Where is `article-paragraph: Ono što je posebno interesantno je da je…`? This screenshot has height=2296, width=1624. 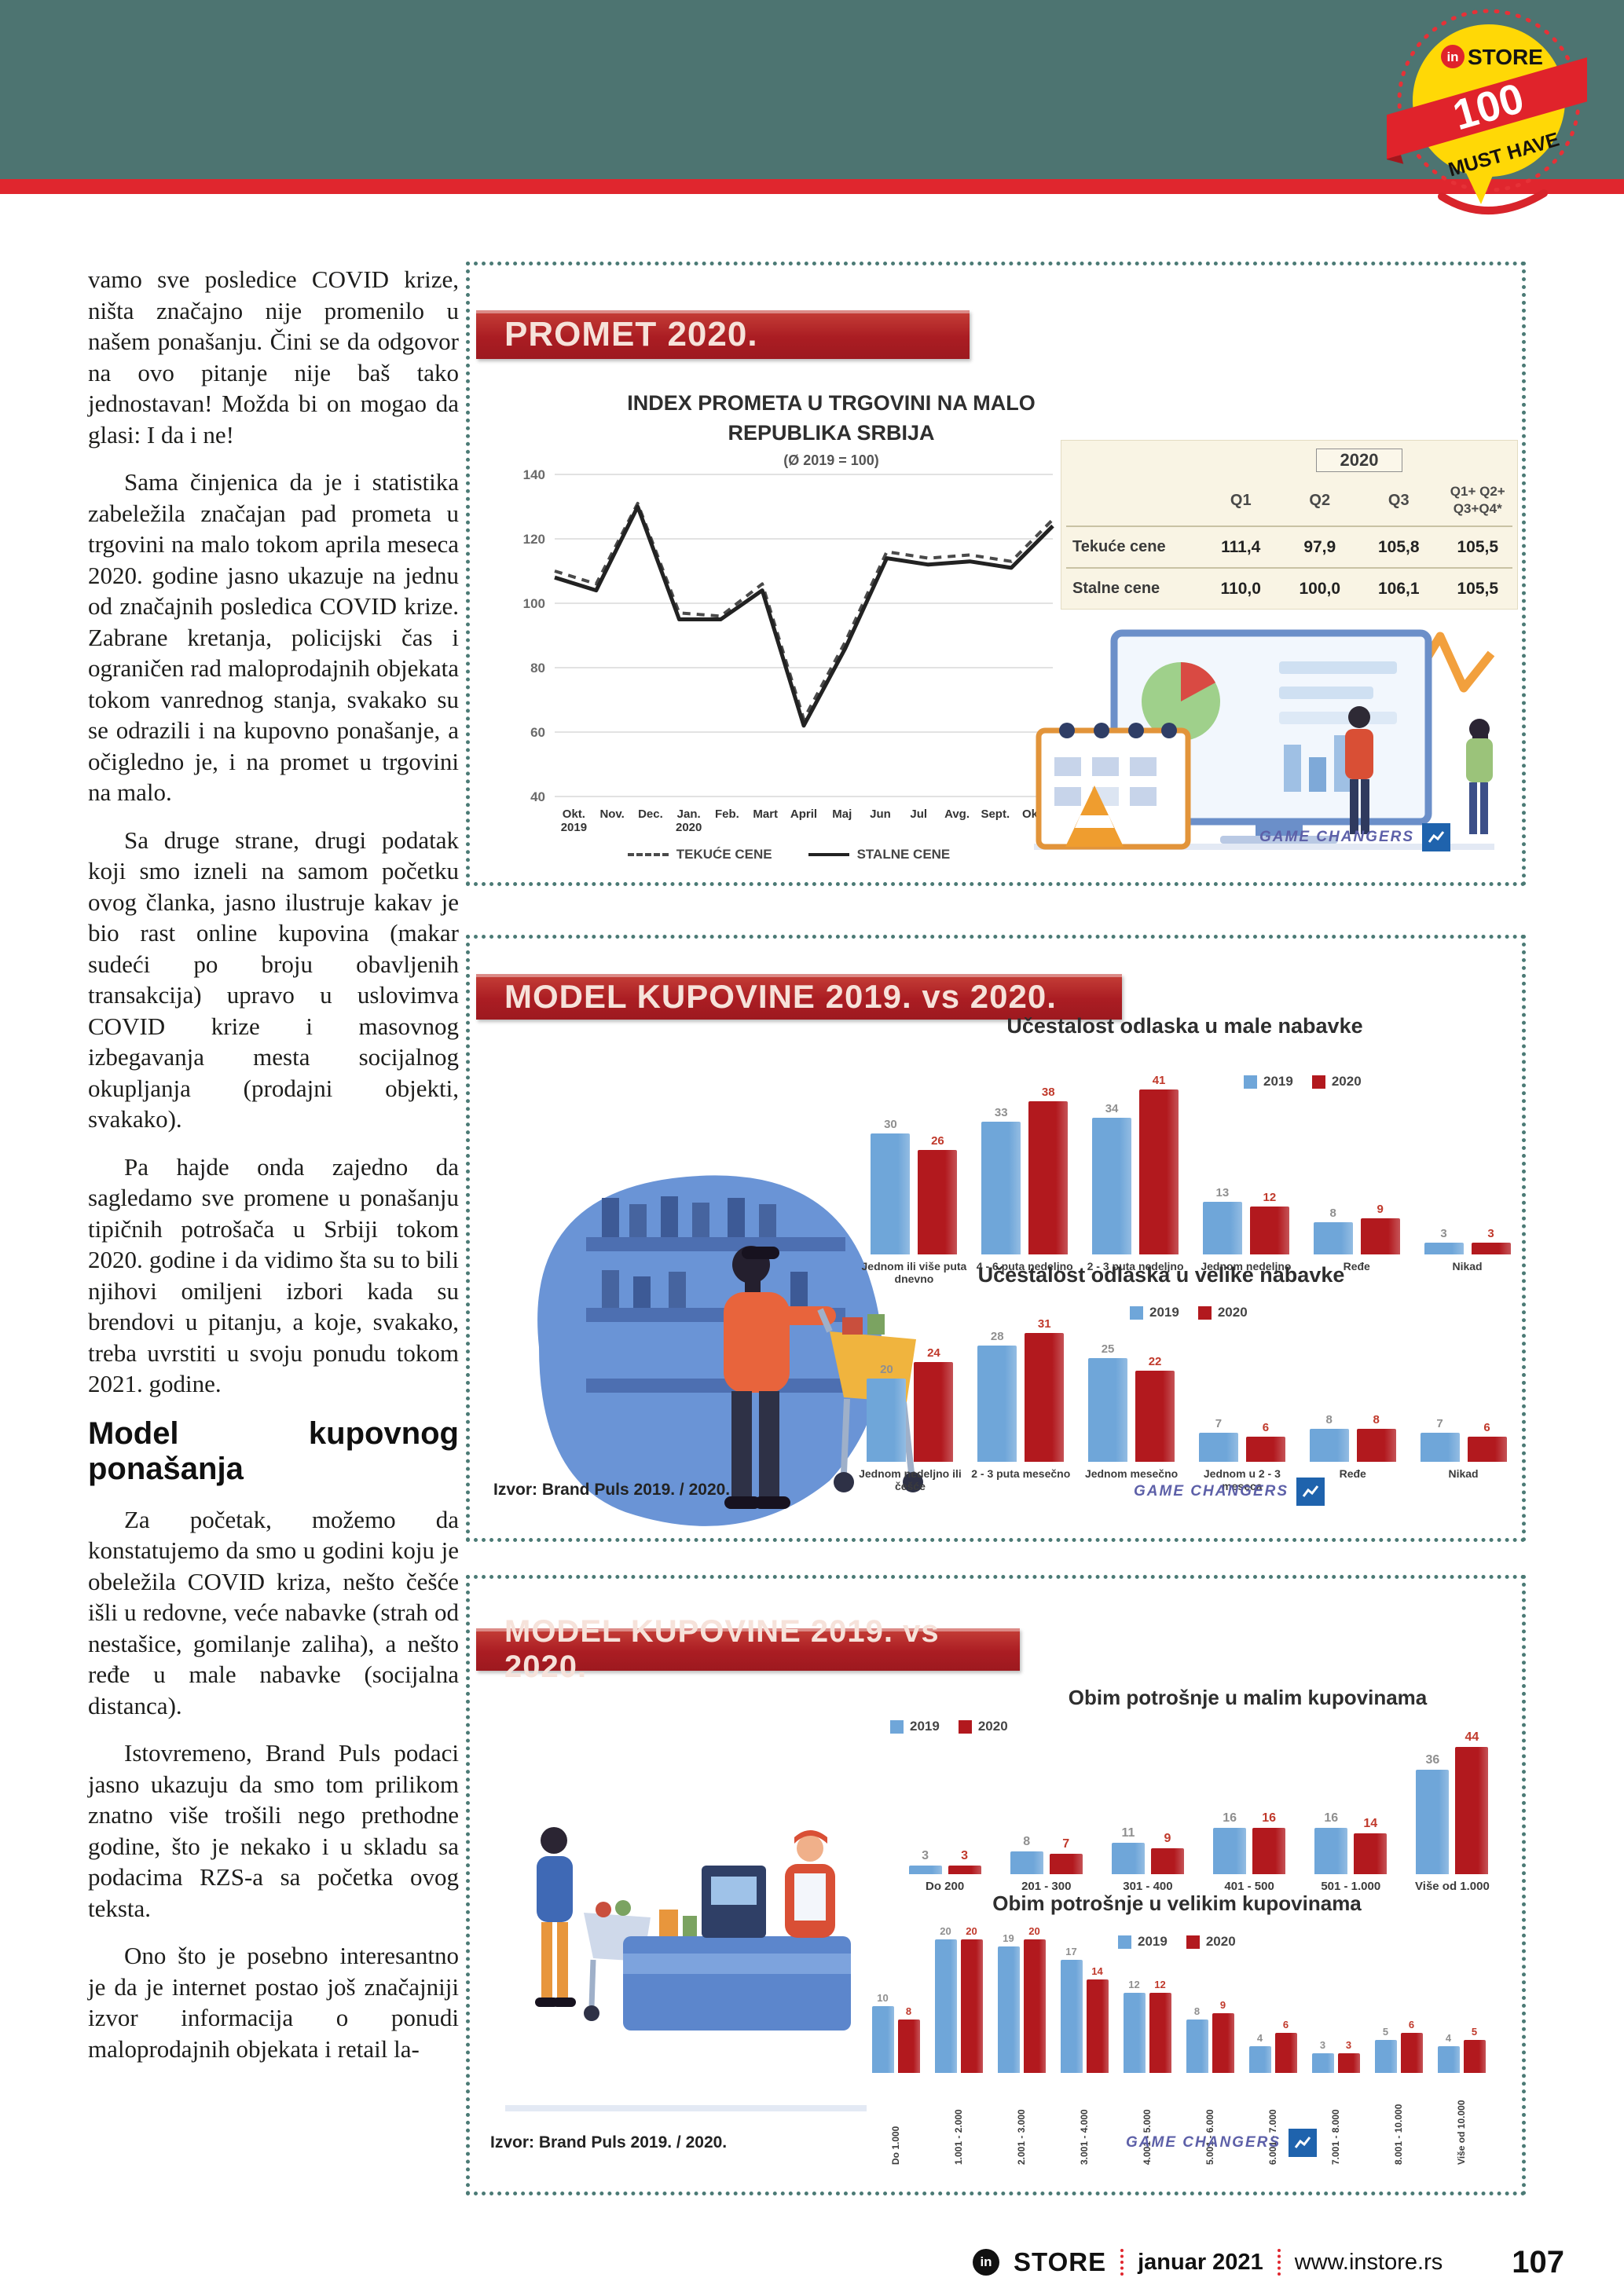 article-paragraph: Ono što je posebno interesantno je da je… is located at coordinates (274, 2002).